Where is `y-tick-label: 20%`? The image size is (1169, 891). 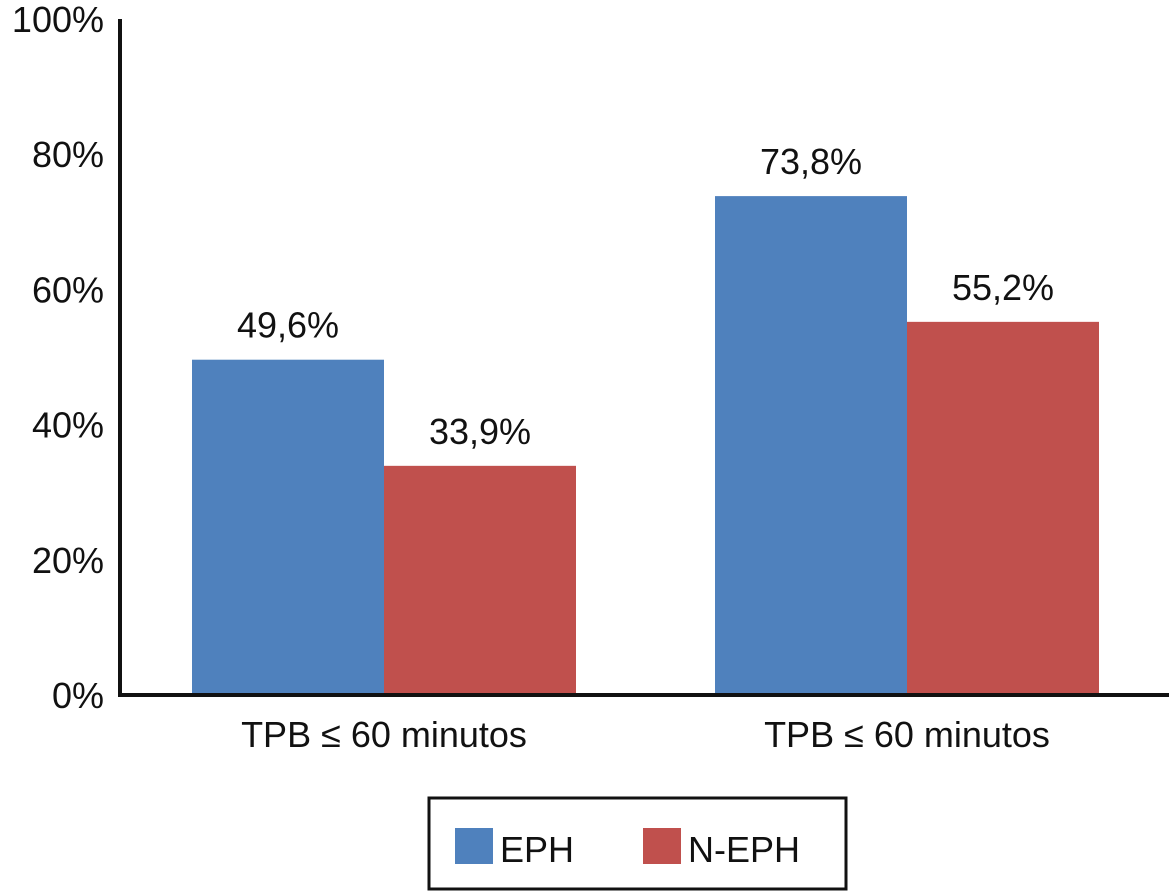 y-tick-label: 20% is located at coordinates (68, 560).